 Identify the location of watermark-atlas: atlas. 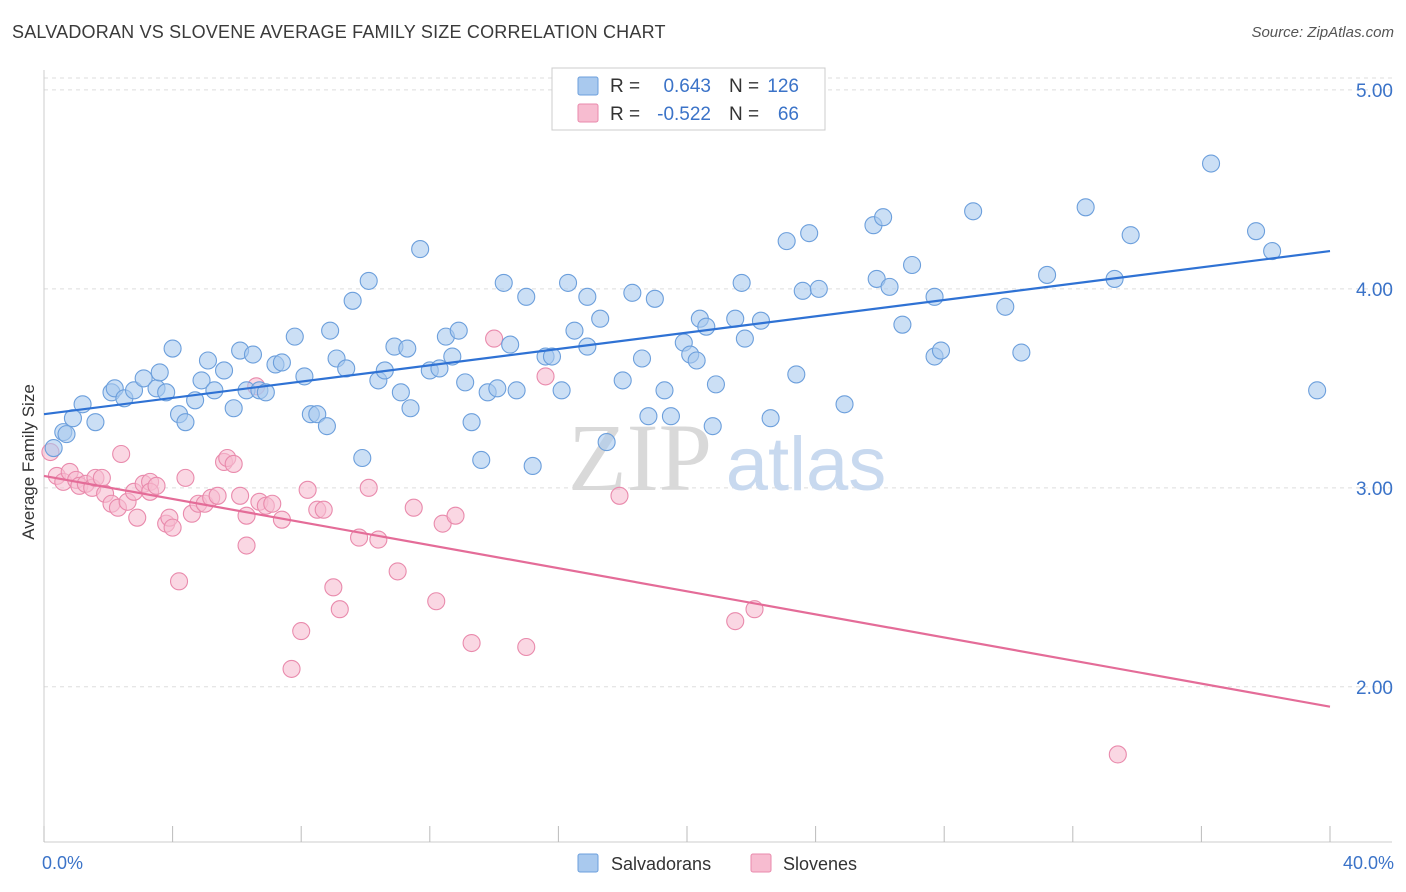
(806, 464).